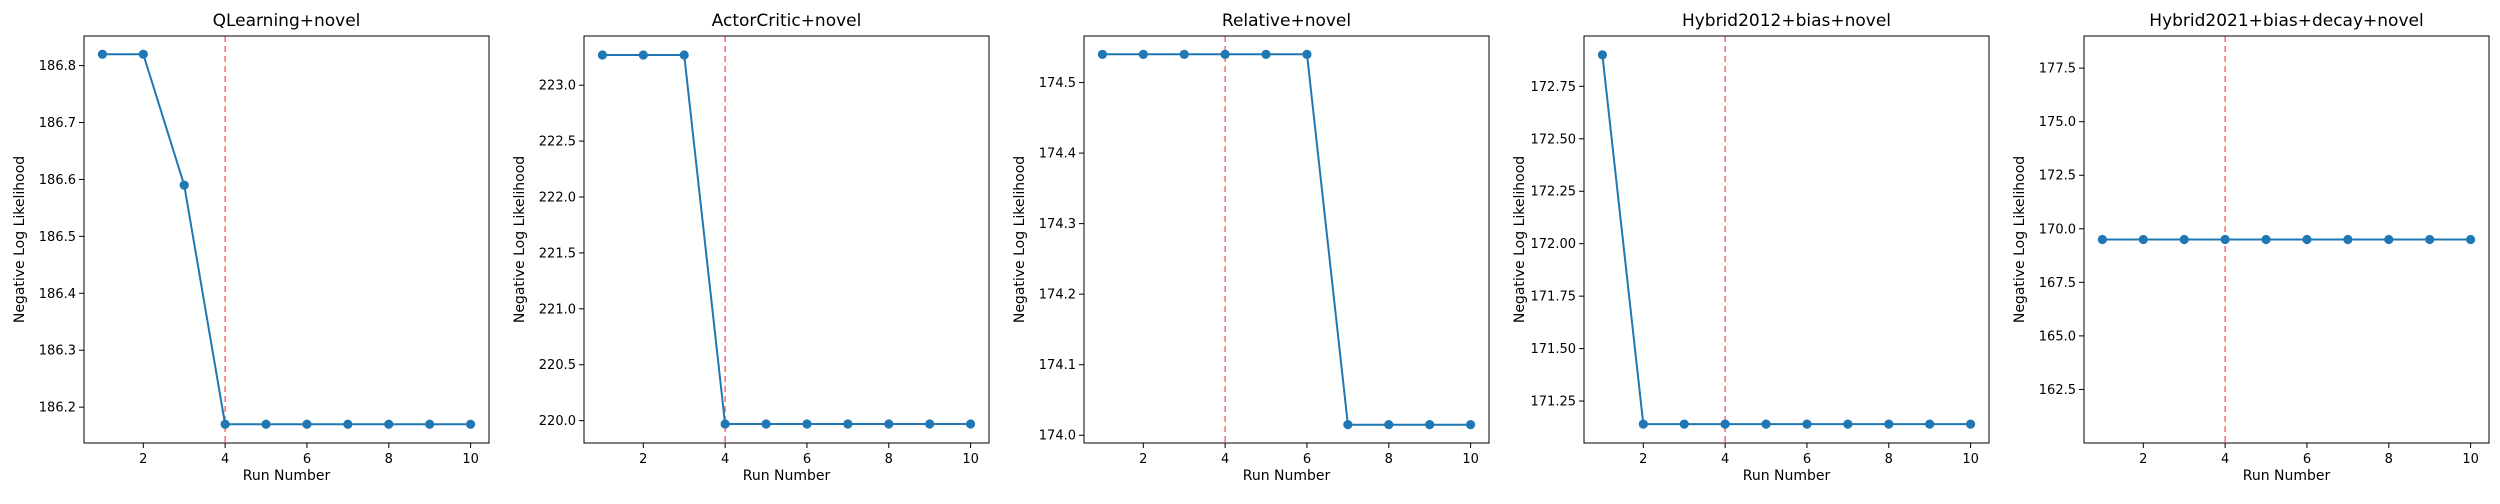 The height and width of the screenshot is (504, 2500). I want to click on chart-title: ActorCritic+novel, so click(787, 21).